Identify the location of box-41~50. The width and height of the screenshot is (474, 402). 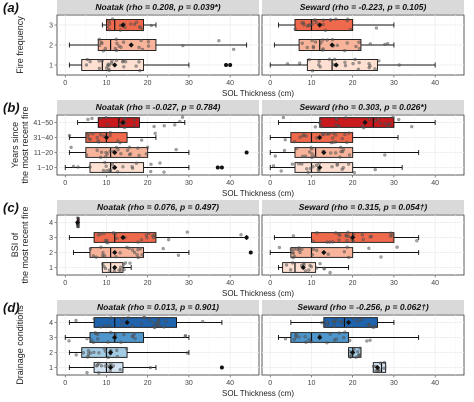
(131, 122).